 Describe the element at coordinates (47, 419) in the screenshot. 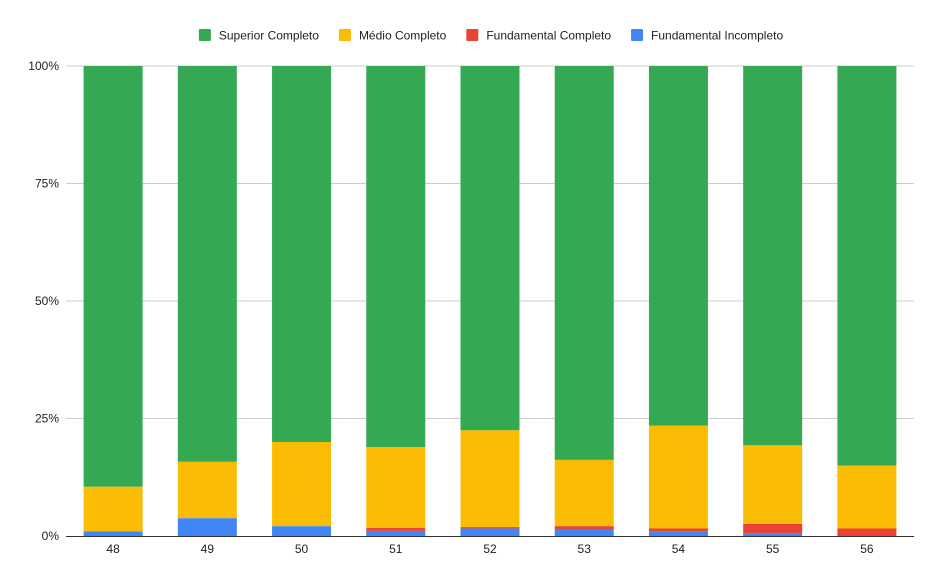

I see `y-tick-label: 25%` at that location.